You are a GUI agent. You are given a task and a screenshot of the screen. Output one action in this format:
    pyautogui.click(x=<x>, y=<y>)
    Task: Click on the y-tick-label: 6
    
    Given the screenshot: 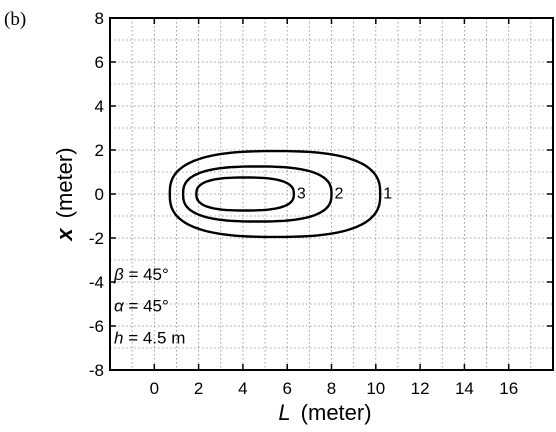 What is the action you would take?
    pyautogui.click(x=99, y=62)
    